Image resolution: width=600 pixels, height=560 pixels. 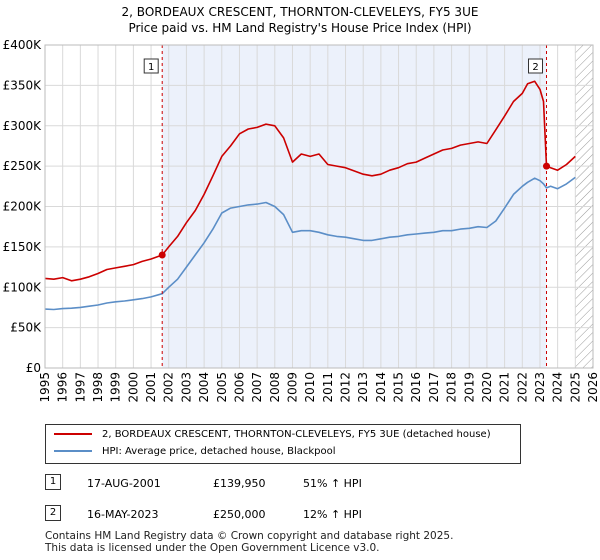 I want to click on sale-label: 1, so click(x=151, y=67).